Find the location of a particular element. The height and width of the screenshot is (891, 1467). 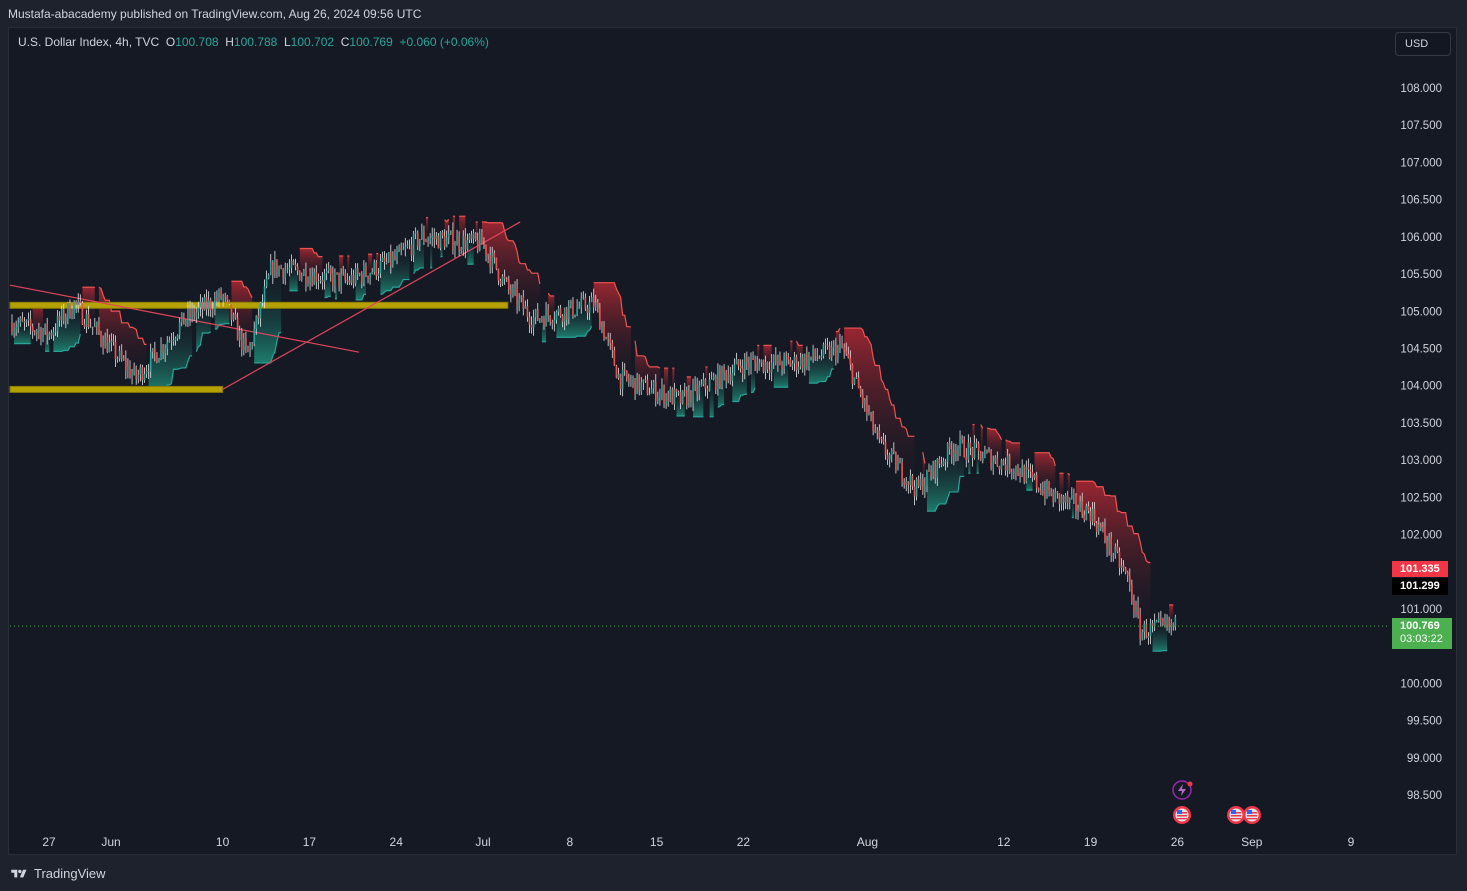

tradingview-logo-icon is located at coordinates (19, 874).